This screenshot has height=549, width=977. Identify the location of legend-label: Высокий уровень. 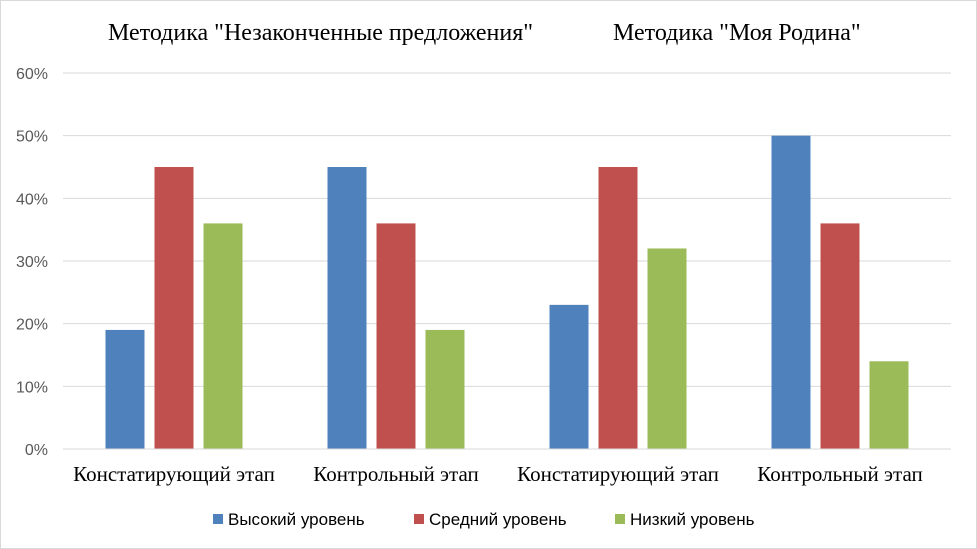
(296, 519).